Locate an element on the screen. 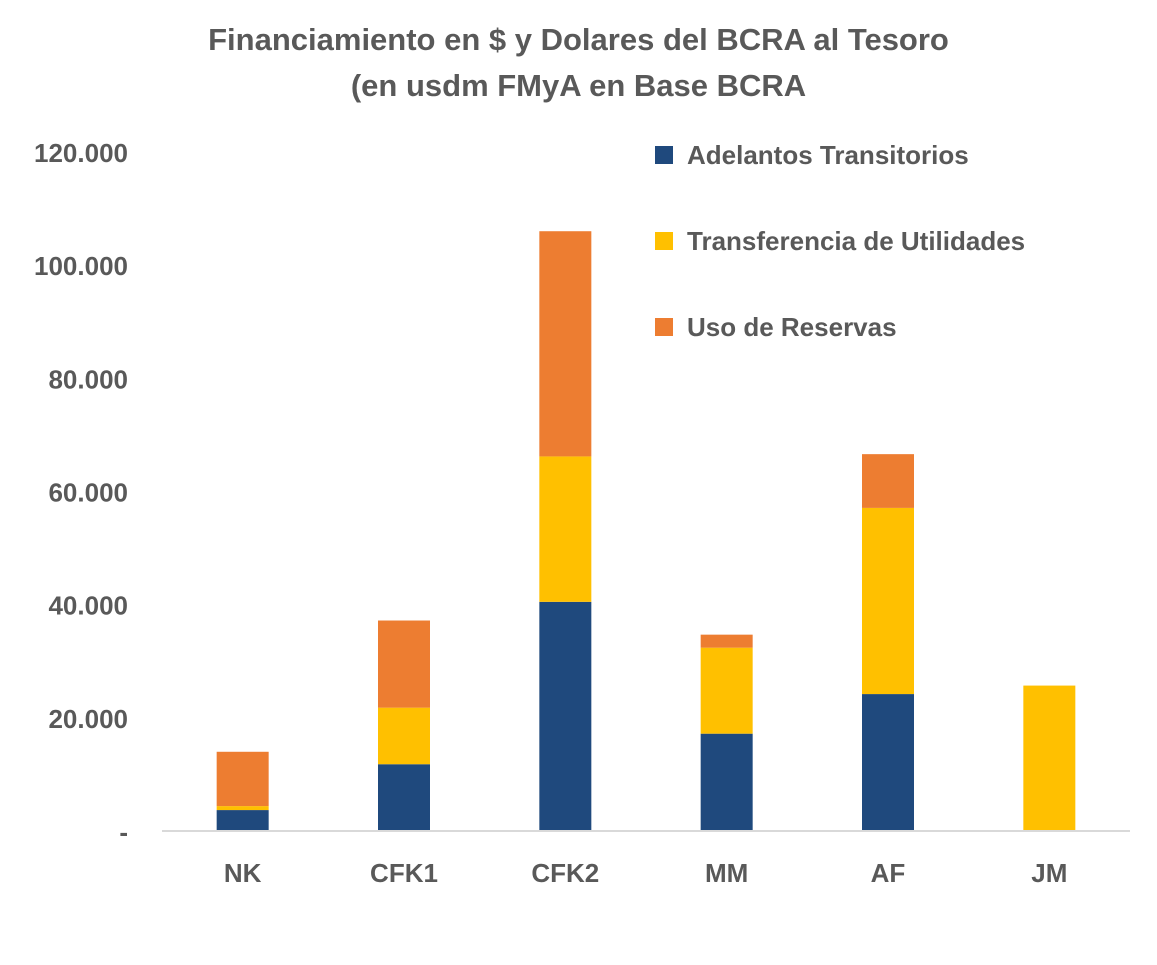 The width and height of the screenshot is (1157, 965). y-tick-label: 100.000 is located at coordinates (81, 266).